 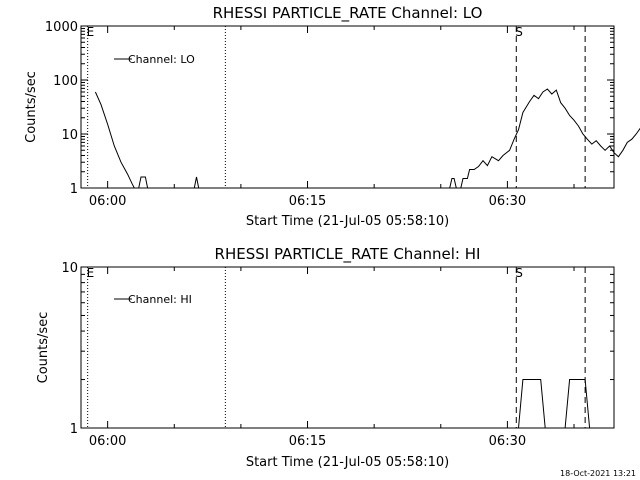 I want to click on y-tick-label: 1000, so click(x=61, y=27).